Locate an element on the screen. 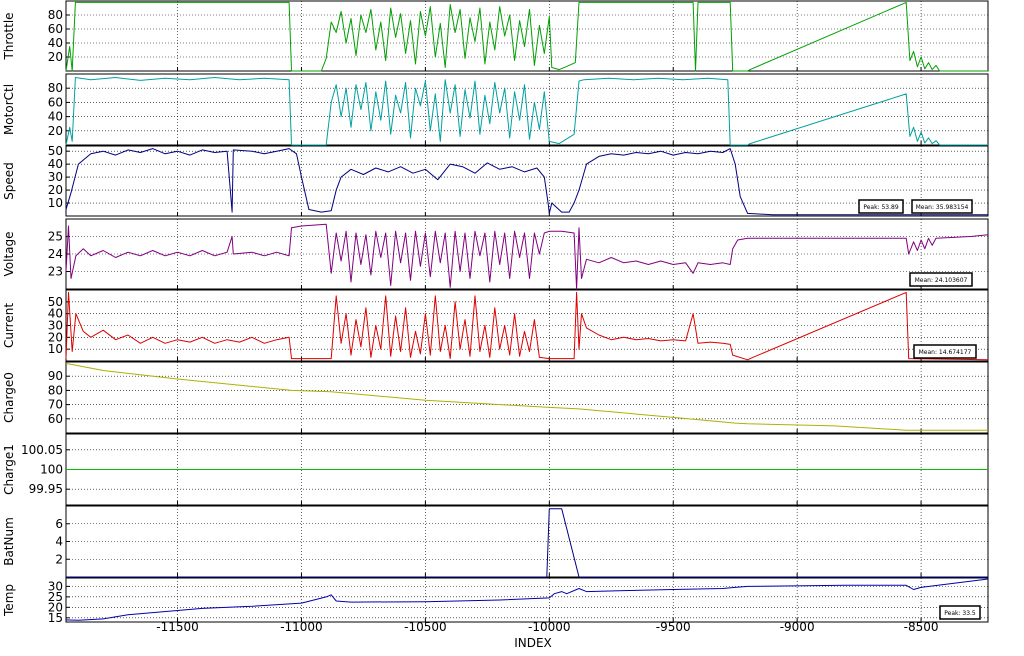  panel-frame-throttle is located at coordinates (527, 36).